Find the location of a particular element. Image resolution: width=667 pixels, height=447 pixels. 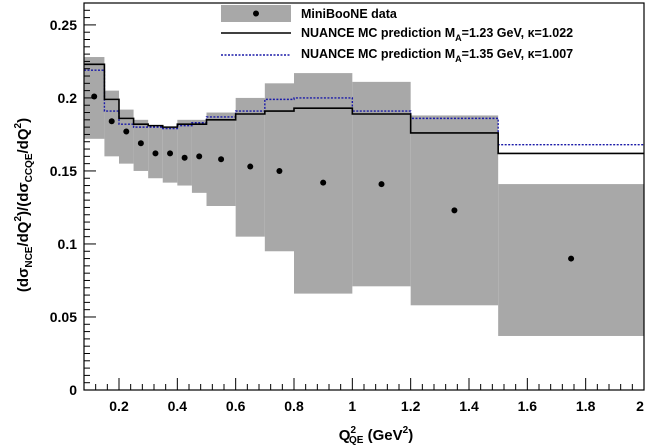

x-tick-label: 0.2 is located at coordinates (119, 406).